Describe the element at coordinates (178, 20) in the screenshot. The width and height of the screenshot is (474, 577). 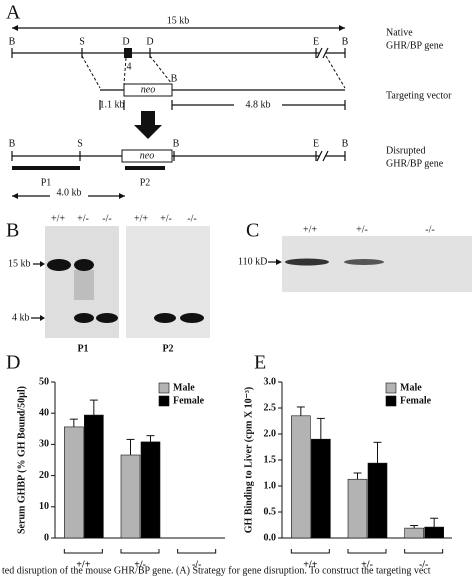
I see `scale-label: 15 kb` at that location.